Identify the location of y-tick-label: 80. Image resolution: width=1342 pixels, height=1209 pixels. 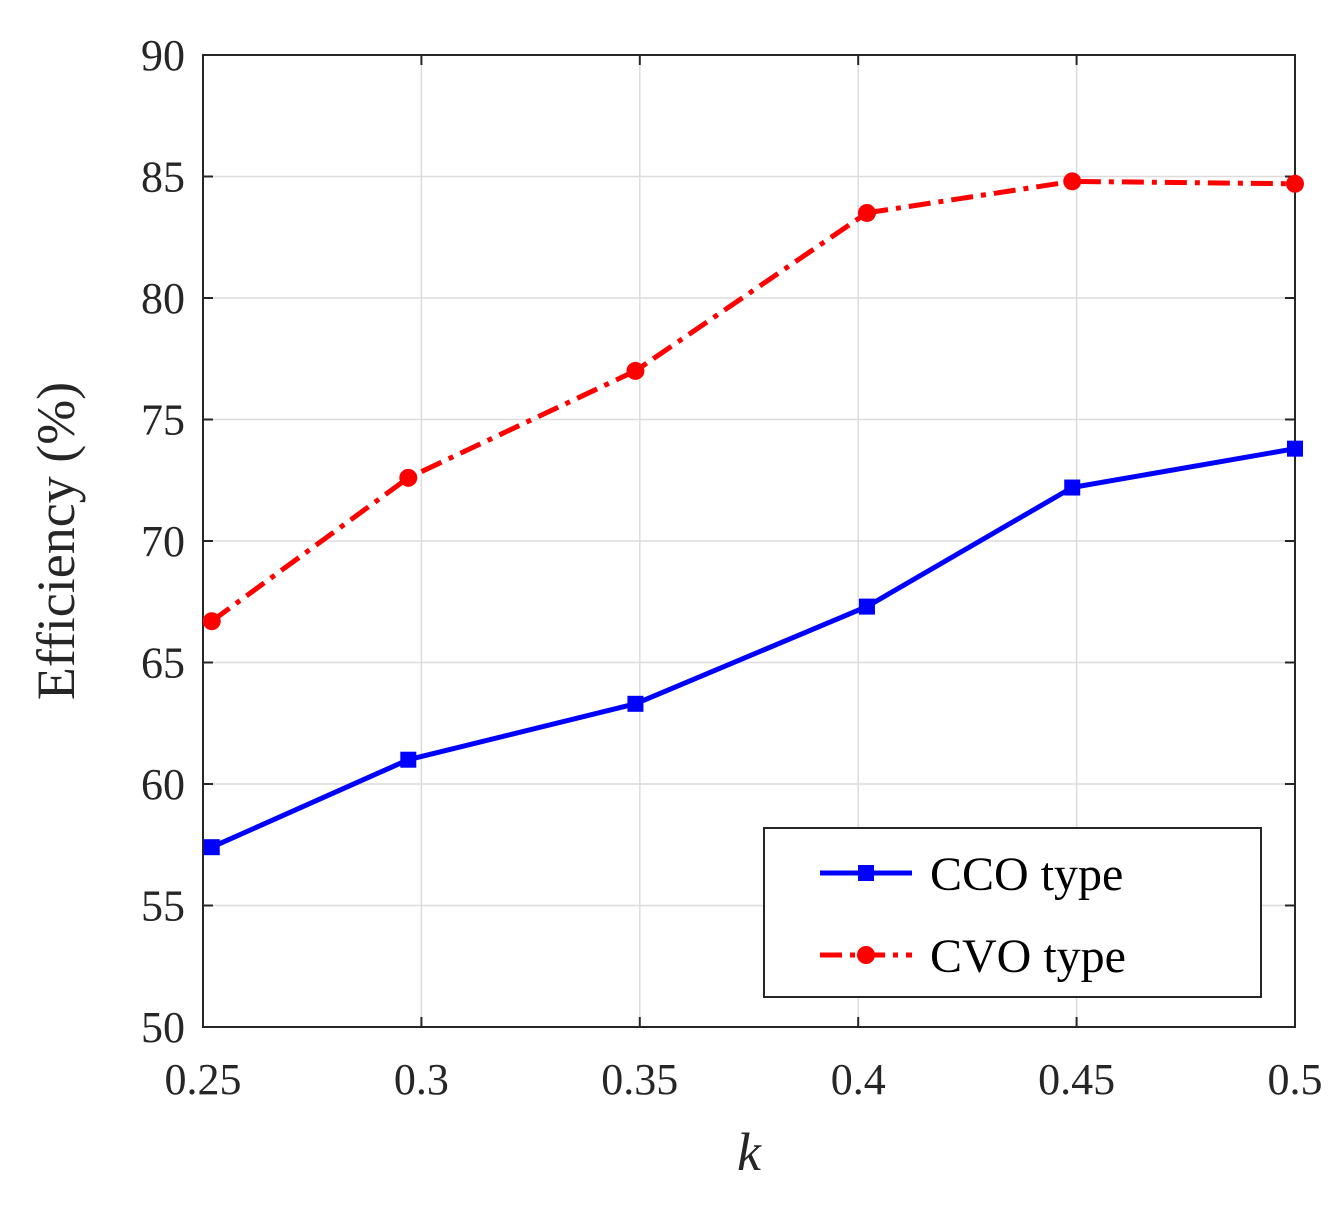
(163, 298).